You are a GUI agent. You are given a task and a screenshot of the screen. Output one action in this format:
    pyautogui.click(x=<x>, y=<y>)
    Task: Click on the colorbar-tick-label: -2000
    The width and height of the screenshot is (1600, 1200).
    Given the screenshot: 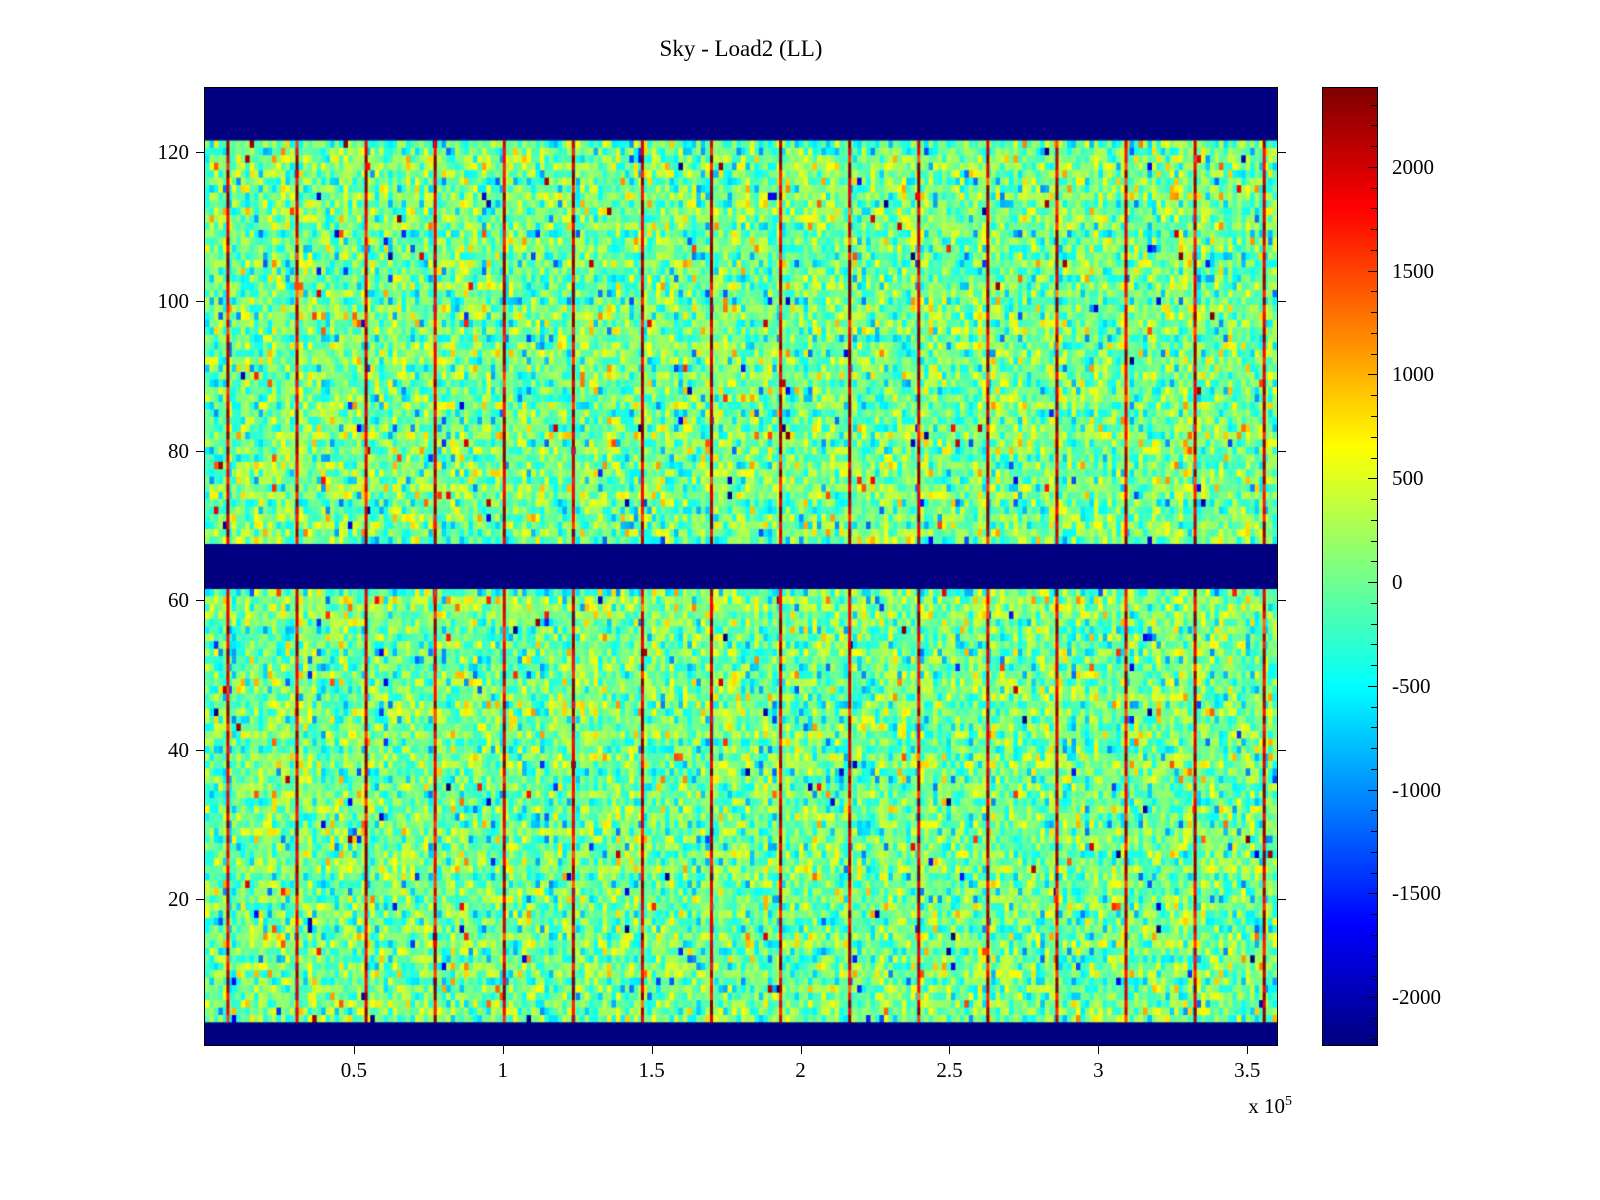 What is the action you would take?
    pyautogui.click(x=1416, y=997)
    